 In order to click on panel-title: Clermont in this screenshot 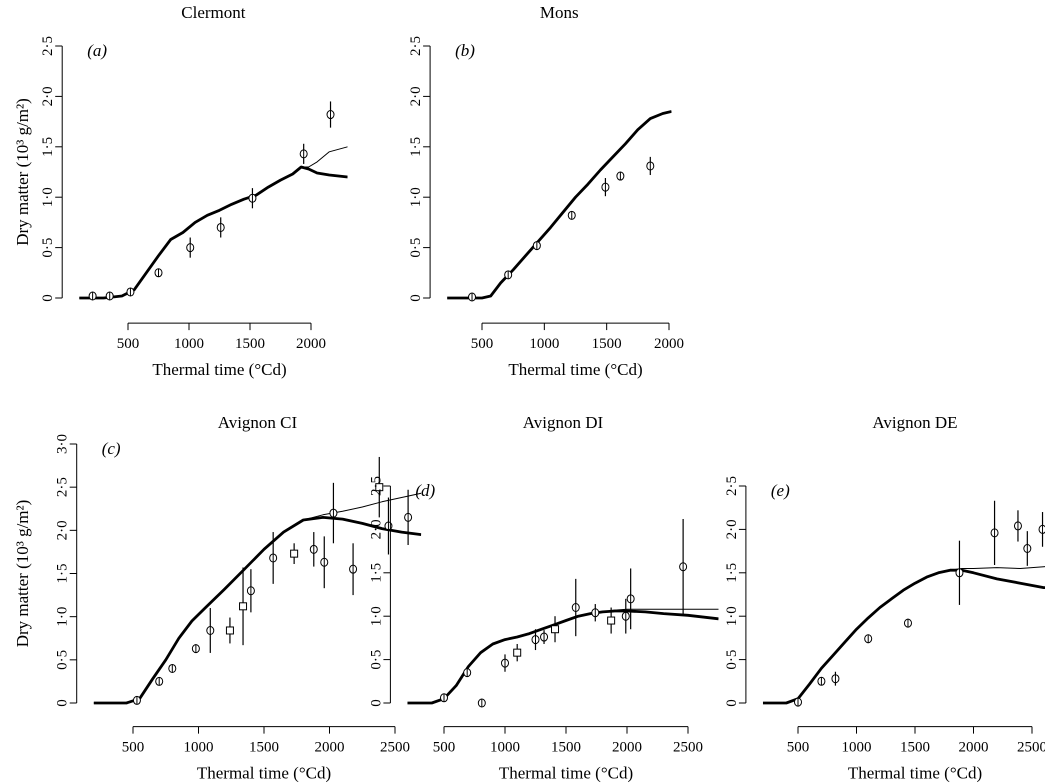, I will do `click(213, 12)`.